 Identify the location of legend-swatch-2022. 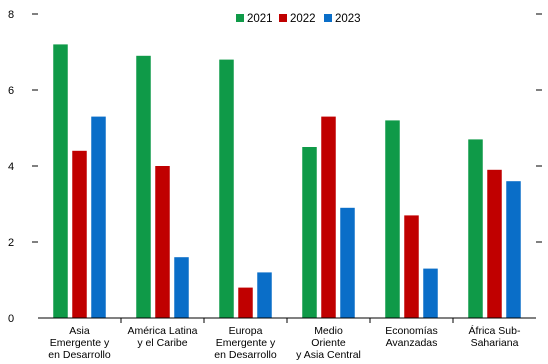
(283, 18).